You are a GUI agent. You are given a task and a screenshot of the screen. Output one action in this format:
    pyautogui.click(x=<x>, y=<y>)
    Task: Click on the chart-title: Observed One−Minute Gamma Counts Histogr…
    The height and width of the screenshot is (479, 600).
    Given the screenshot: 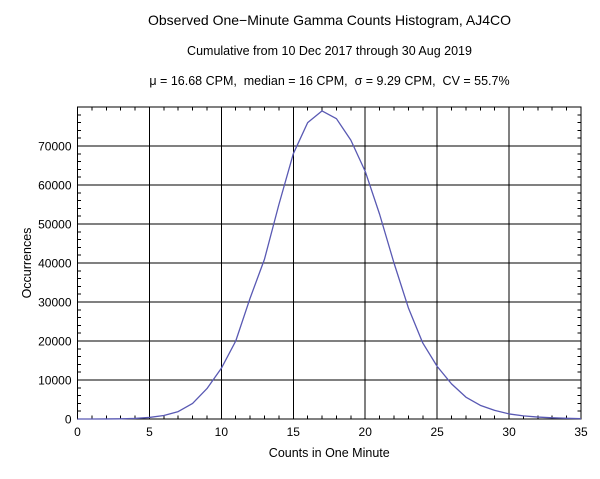 What is the action you would take?
    pyautogui.click(x=329, y=20)
    